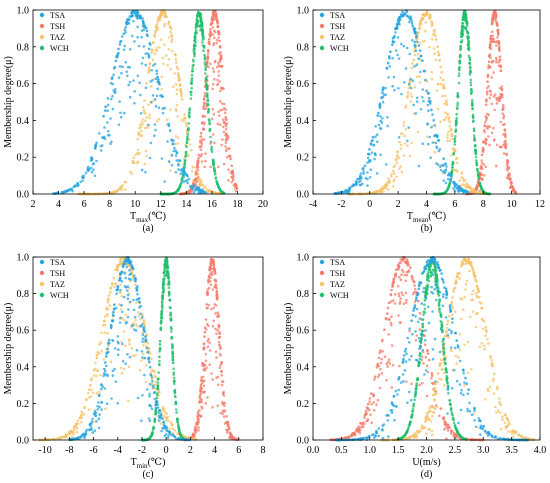 This screenshot has height=483, width=550. What do you see at coordinates (303, 121) in the screenshot?
I see `y-tick-label: 0.4` at bounding box center [303, 121].